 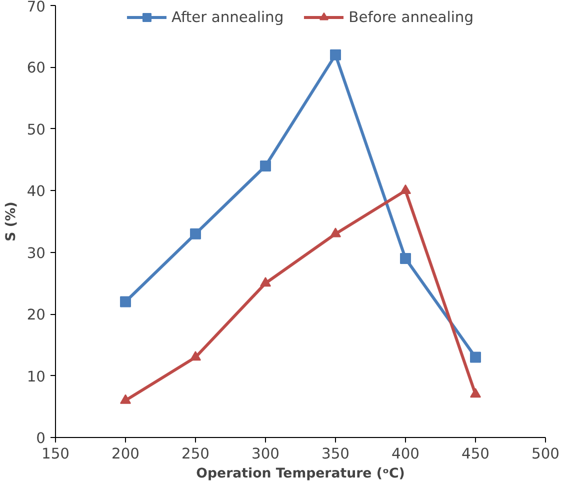 I want to click on x-axis-title: Operation Temperature (ᵒC), so click(x=300, y=474).